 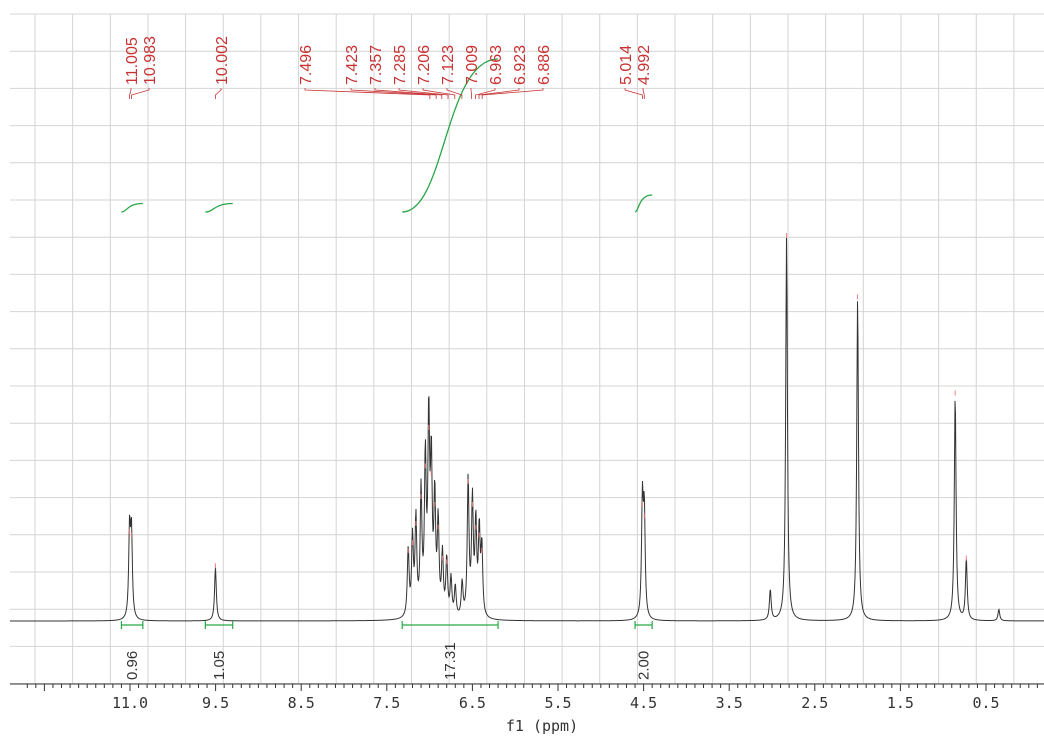 I want to click on x-tick-label: 5.5, so click(x=557, y=703).